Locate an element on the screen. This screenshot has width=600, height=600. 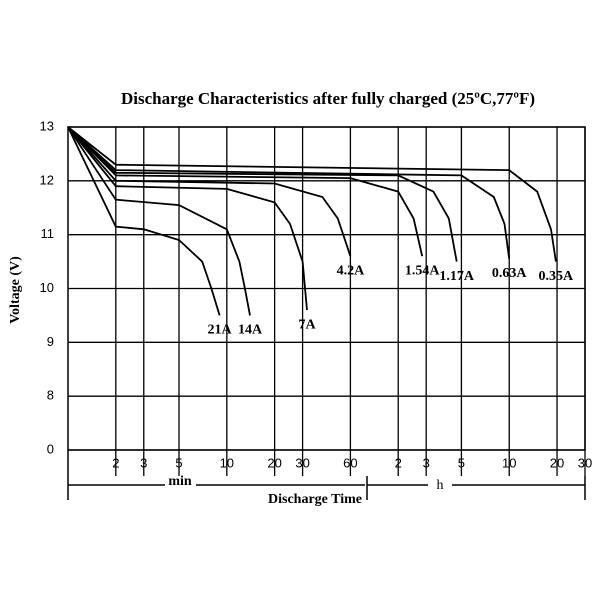
y-tick-label: 13 is located at coordinates (47, 125).